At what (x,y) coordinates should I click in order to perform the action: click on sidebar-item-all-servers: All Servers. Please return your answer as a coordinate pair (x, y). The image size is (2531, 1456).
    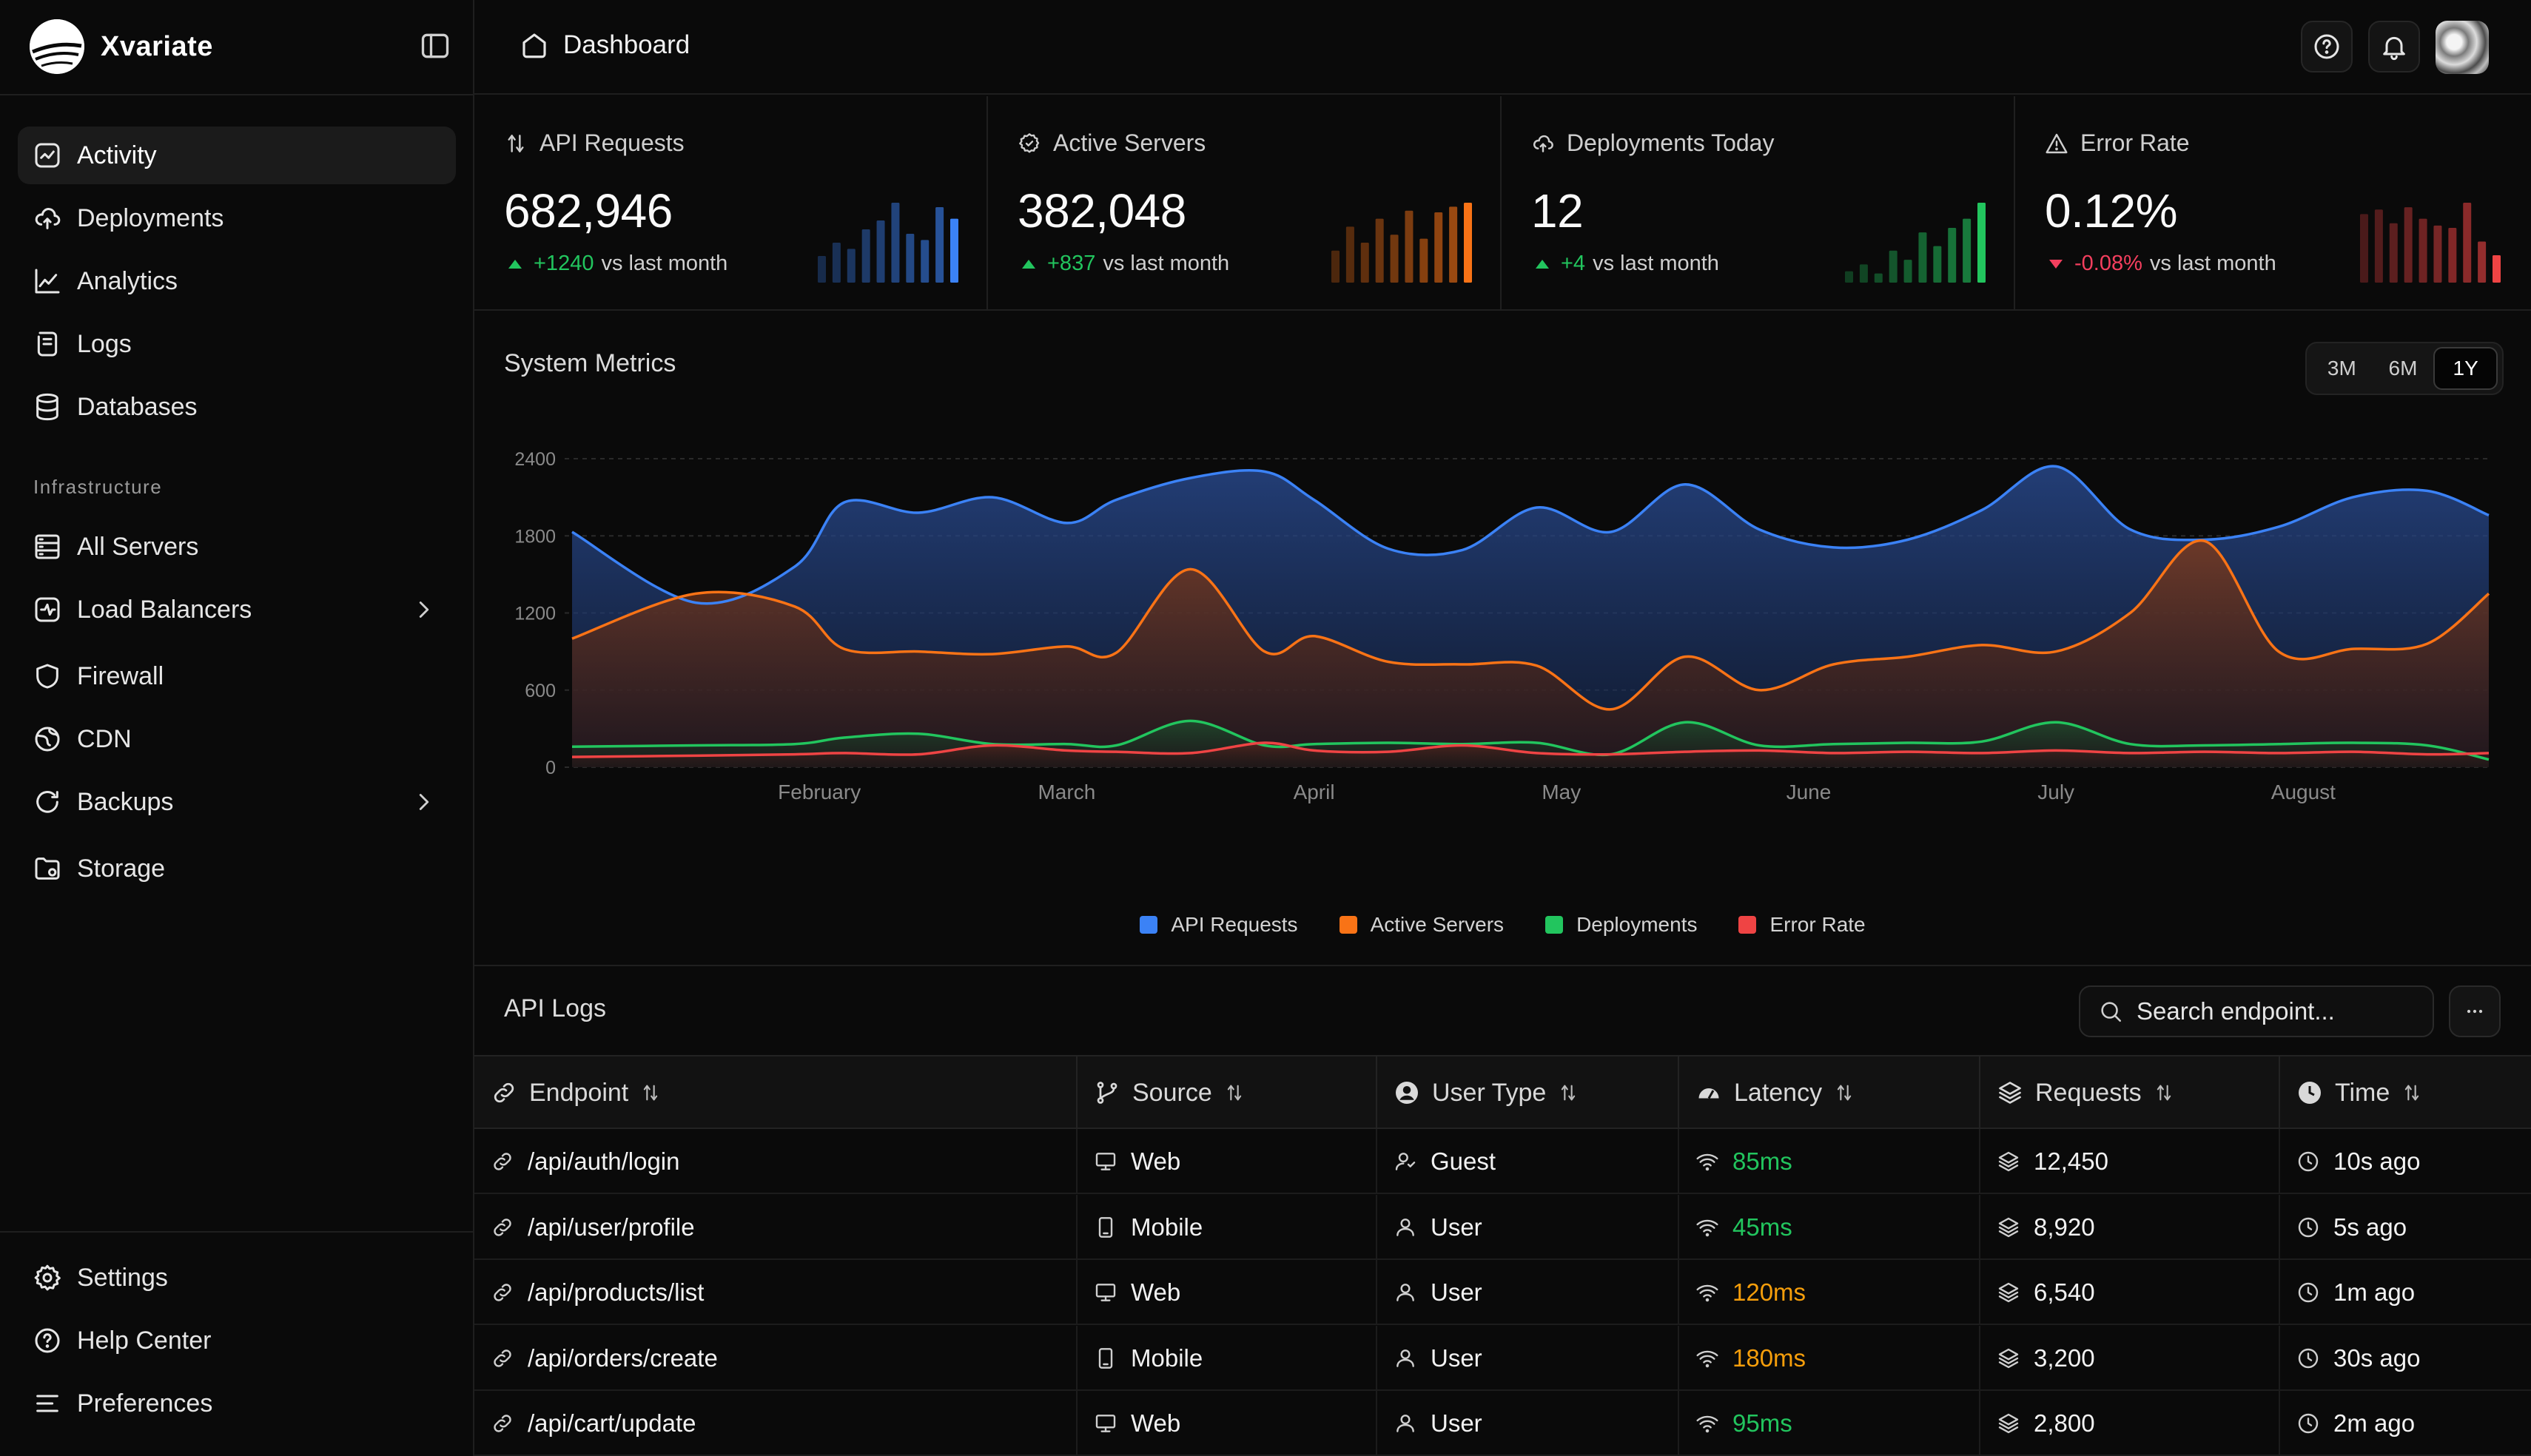
    Looking at the image, I should click on (237, 547).